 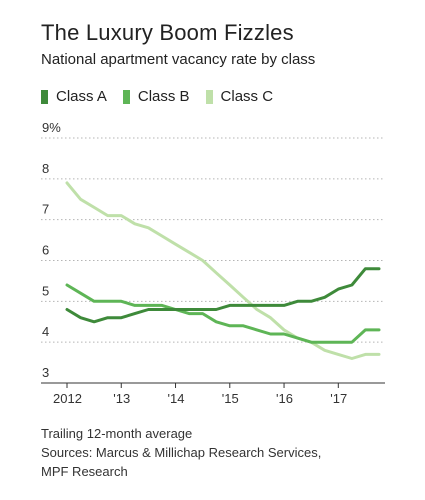 What do you see at coordinates (117, 433) in the screenshot?
I see `footer-note: Trailing 12-month average` at bounding box center [117, 433].